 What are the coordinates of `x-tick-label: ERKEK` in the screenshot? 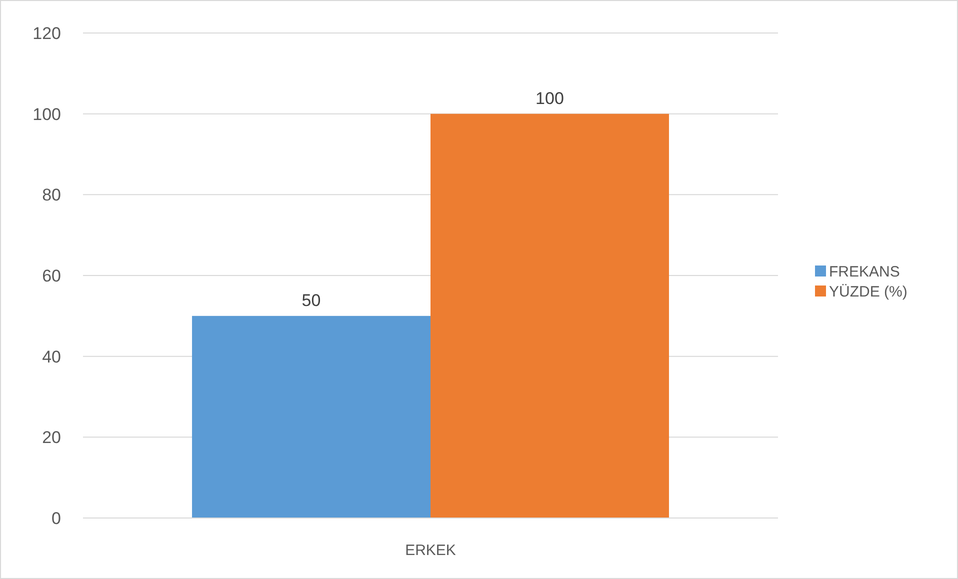 It's located at (430, 550).